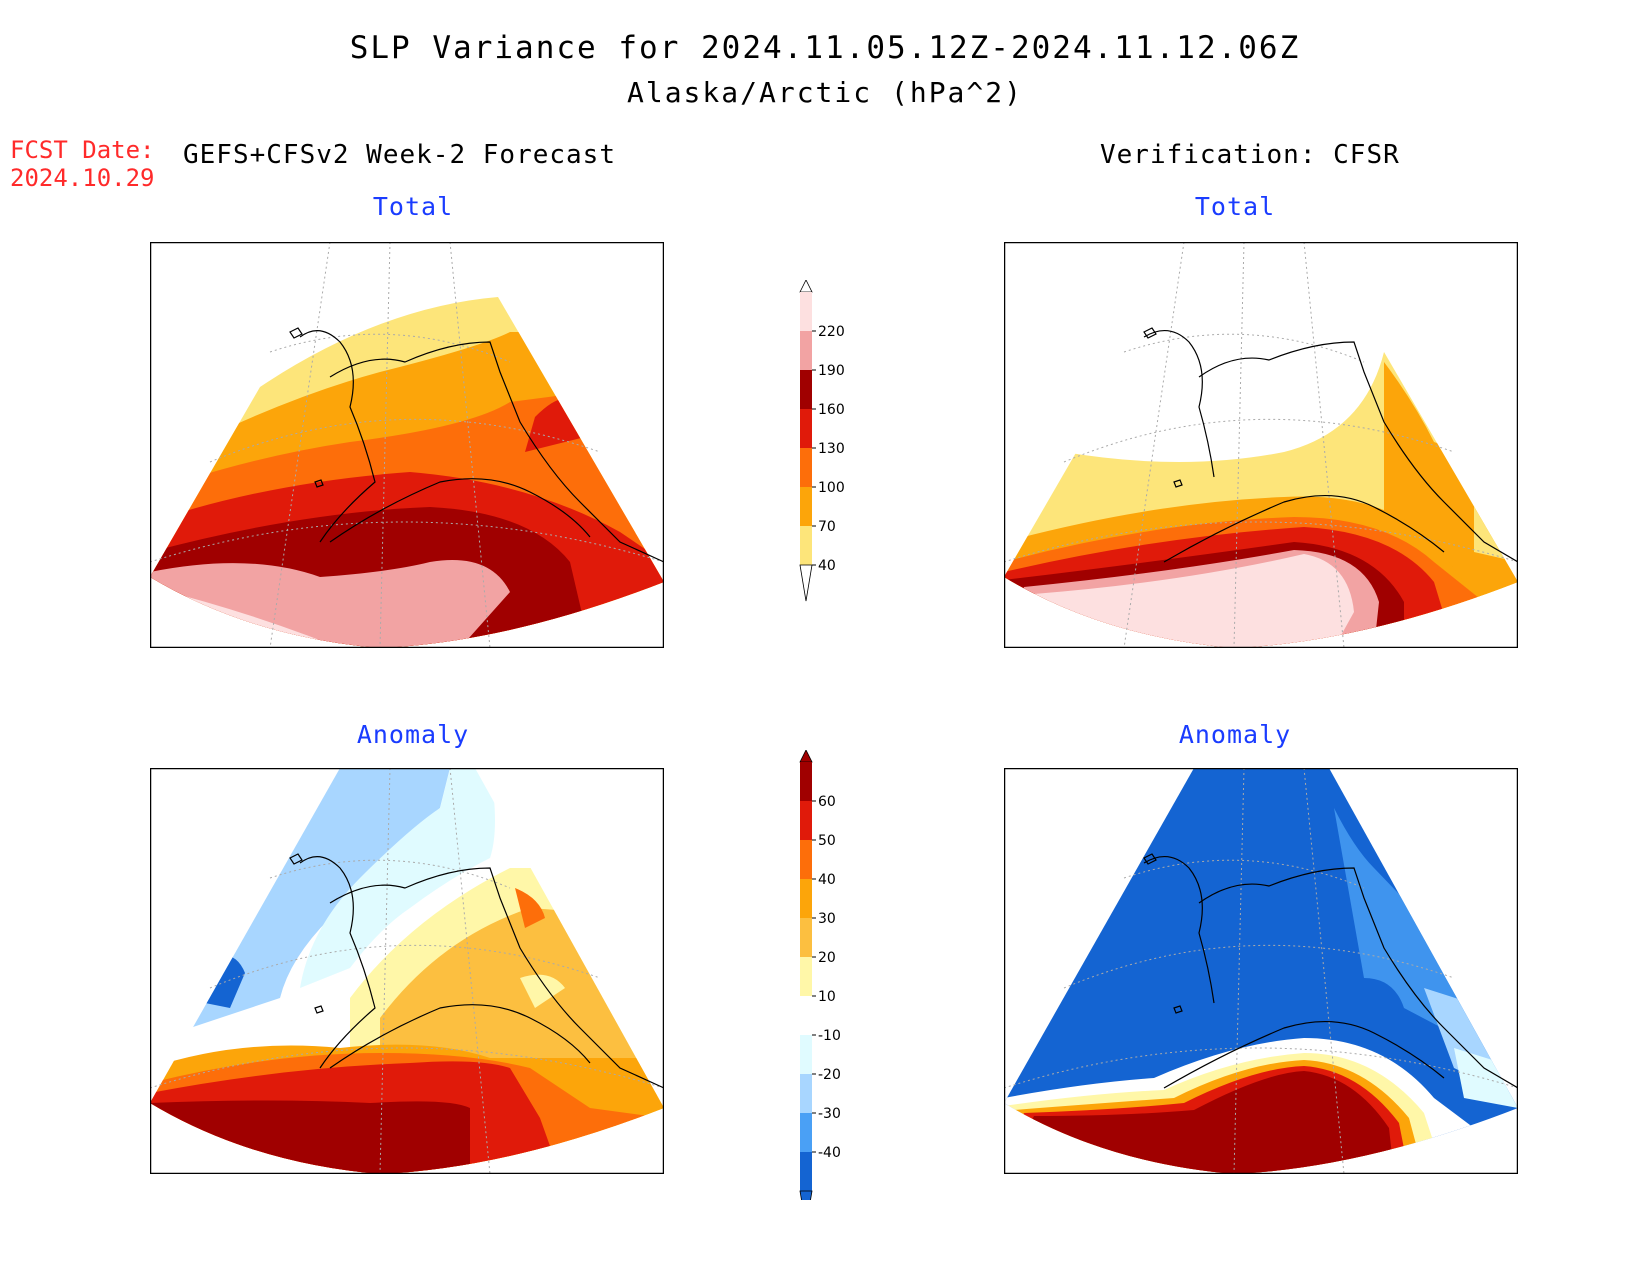 This screenshot has height=1275, width=1650. Describe the element at coordinates (827, 997) in the screenshot. I see `anomaly-colorbar-tick-label: 10` at that location.